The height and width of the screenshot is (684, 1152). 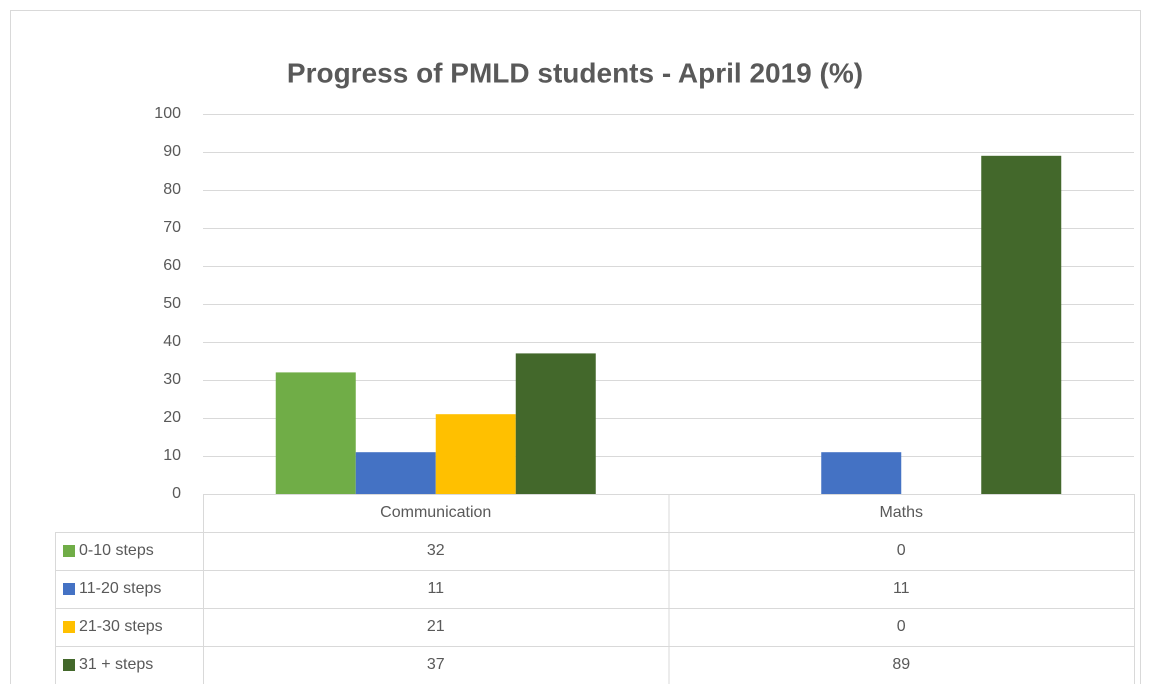 What do you see at coordinates (121, 626) in the screenshot?
I see `legend-label: 21-30 steps` at bounding box center [121, 626].